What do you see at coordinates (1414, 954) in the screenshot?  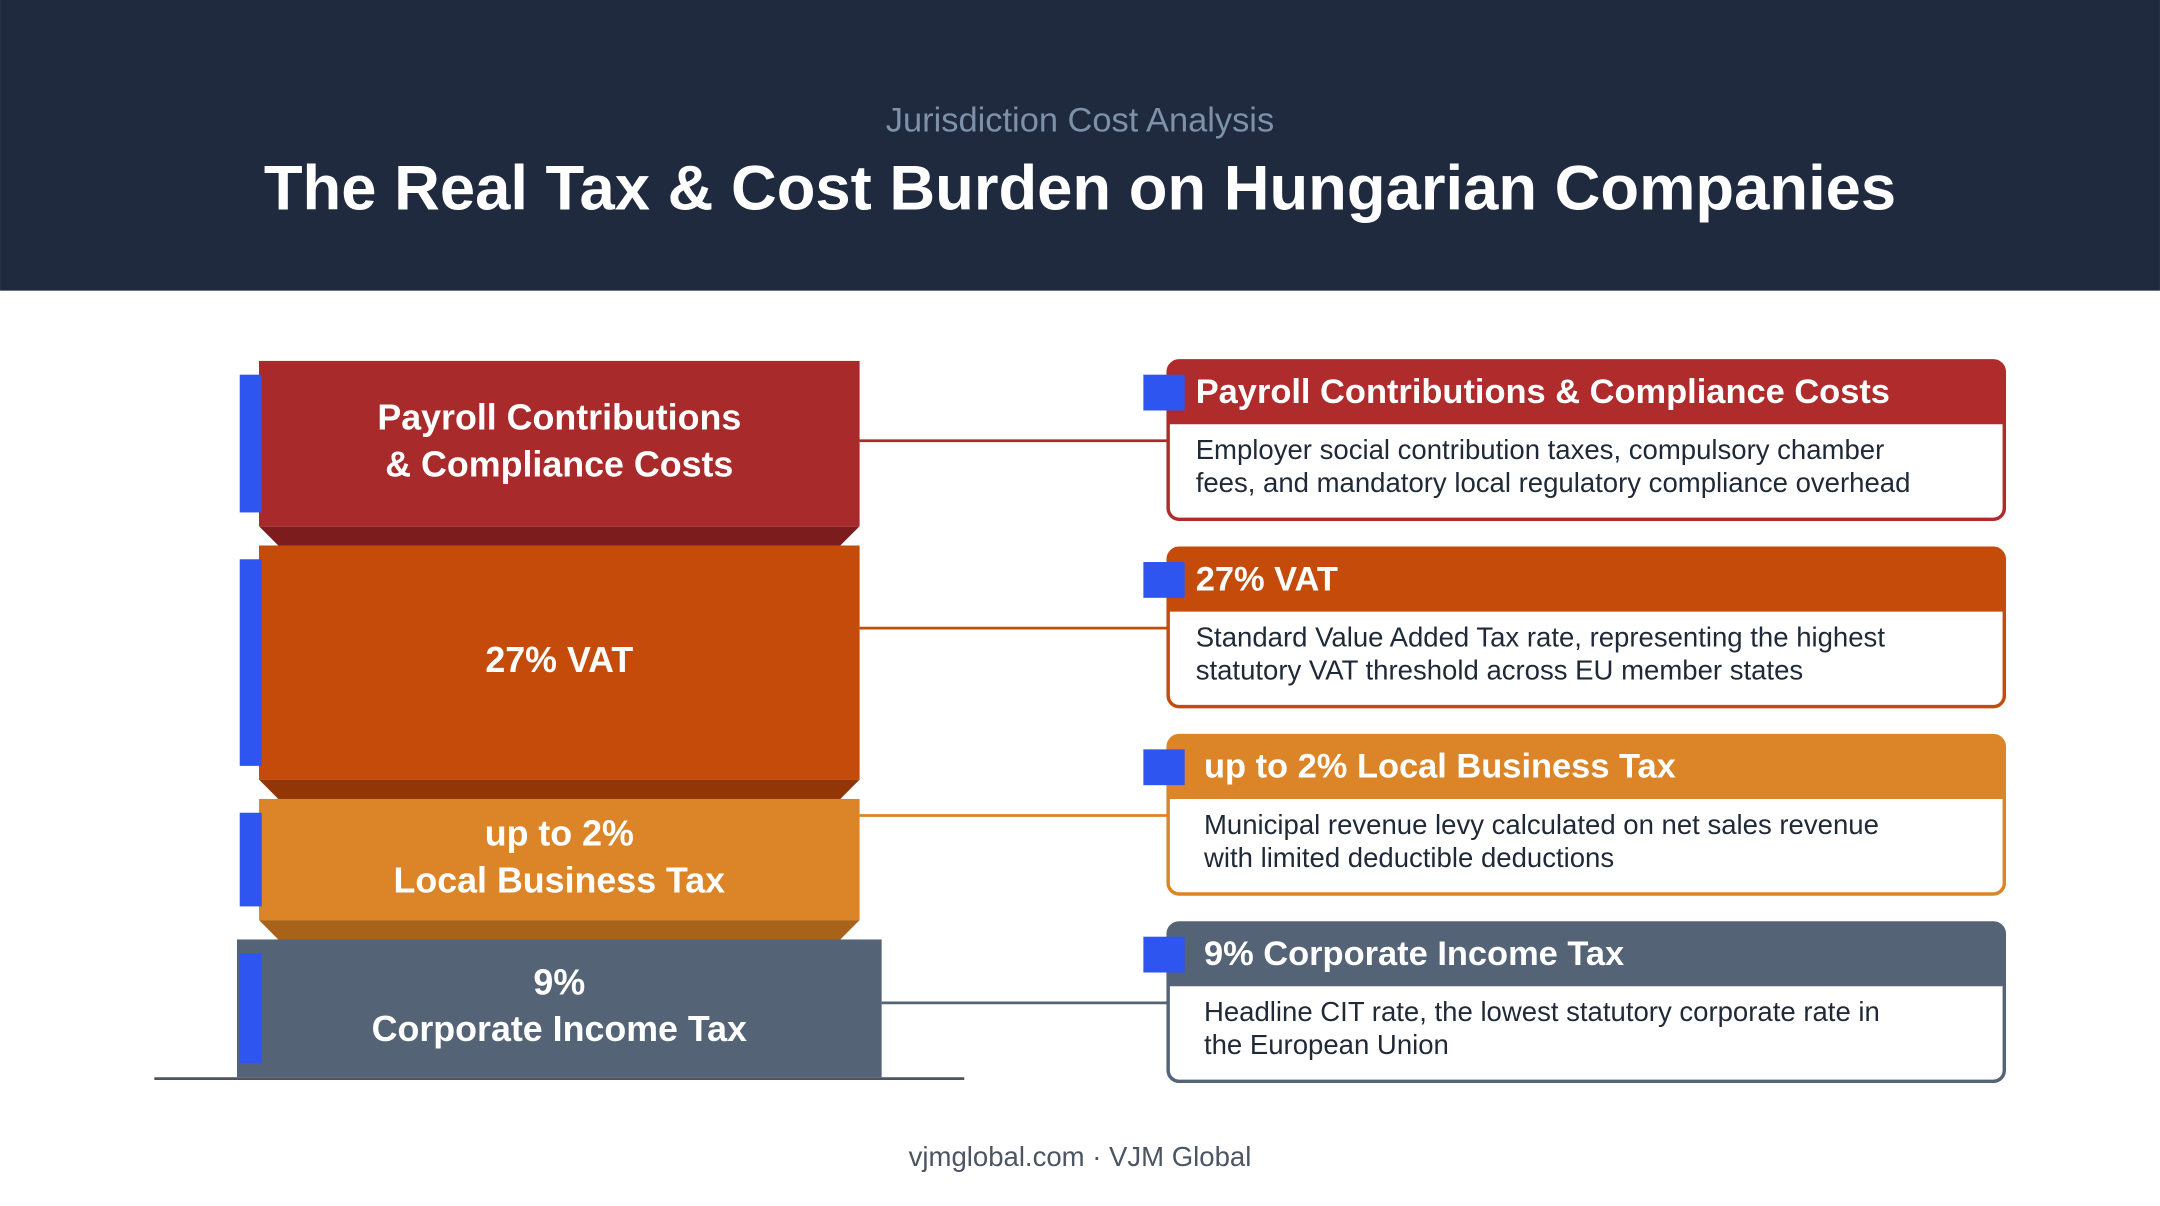 I see `card-title: 9% Corporate Income Tax` at bounding box center [1414, 954].